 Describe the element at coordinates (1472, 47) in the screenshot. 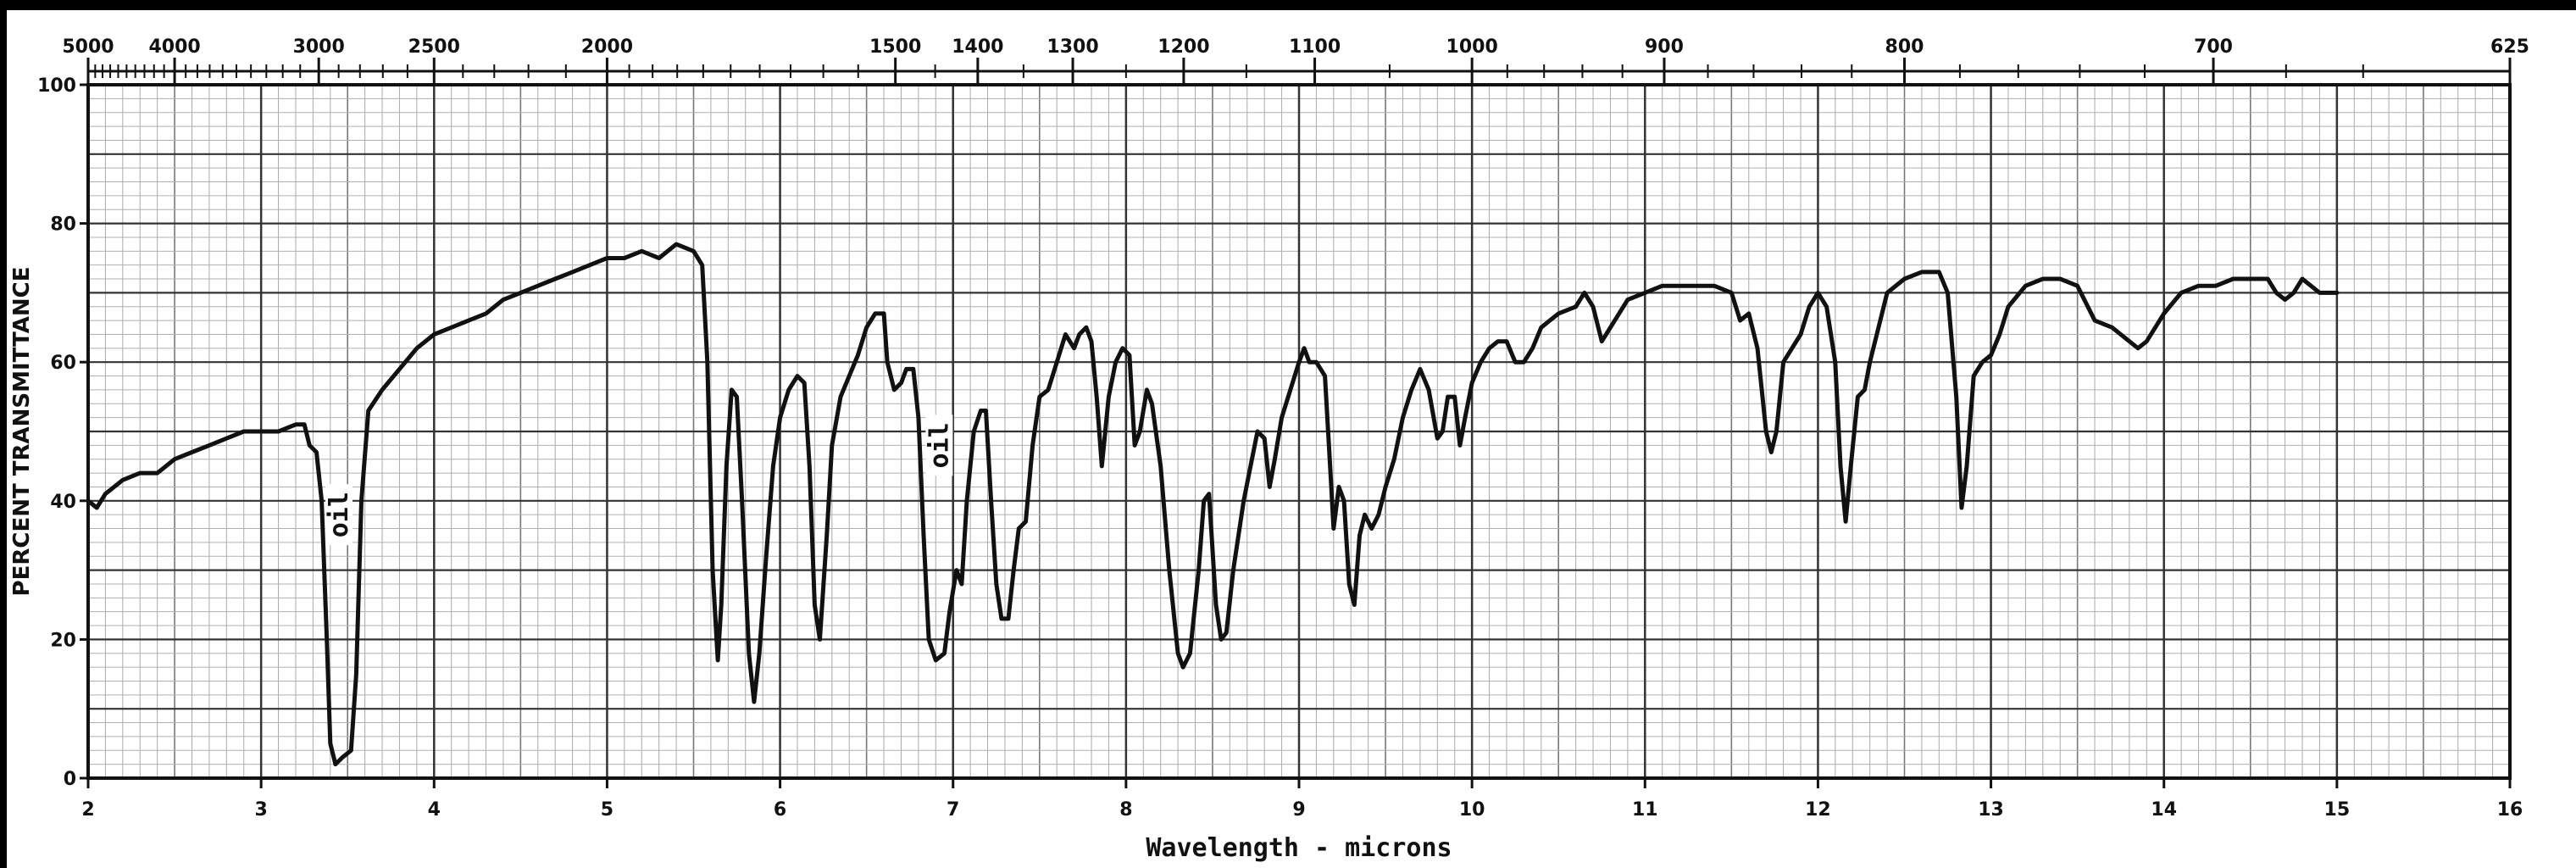

I see `top-tick-label: 1000` at that location.